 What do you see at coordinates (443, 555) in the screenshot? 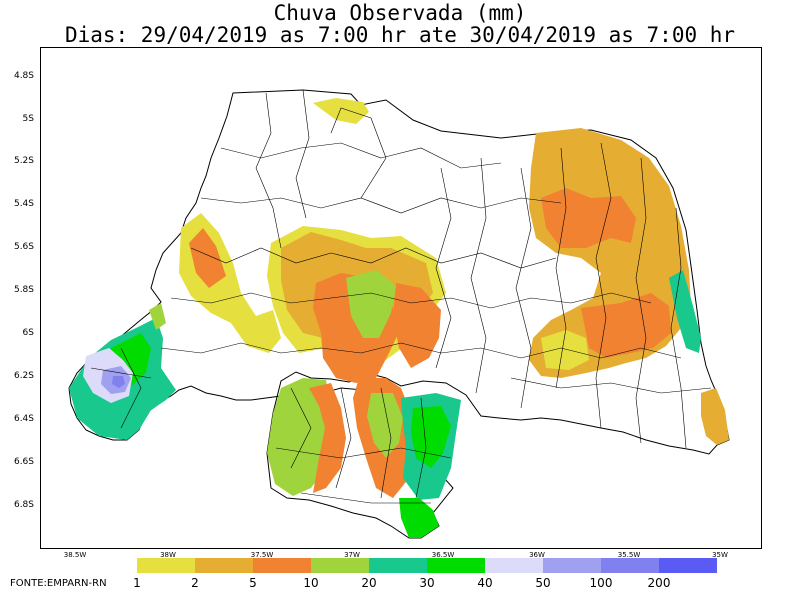
I see `x-tick-label: 36.5W` at bounding box center [443, 555].